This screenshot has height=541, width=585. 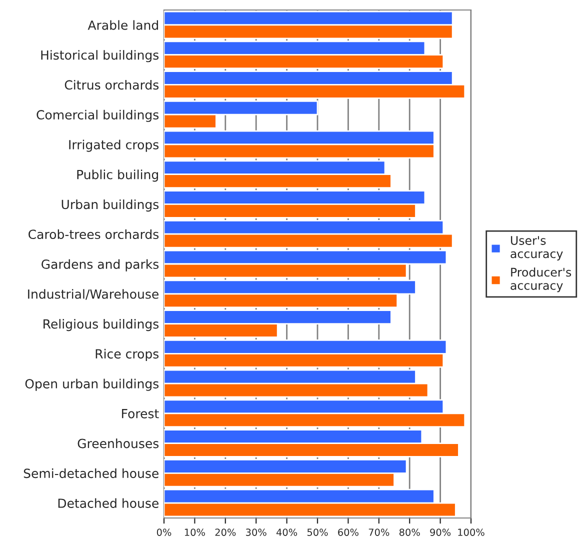 I want to click on y-tick-label: Historical buildings, so click(x=100, y=56).